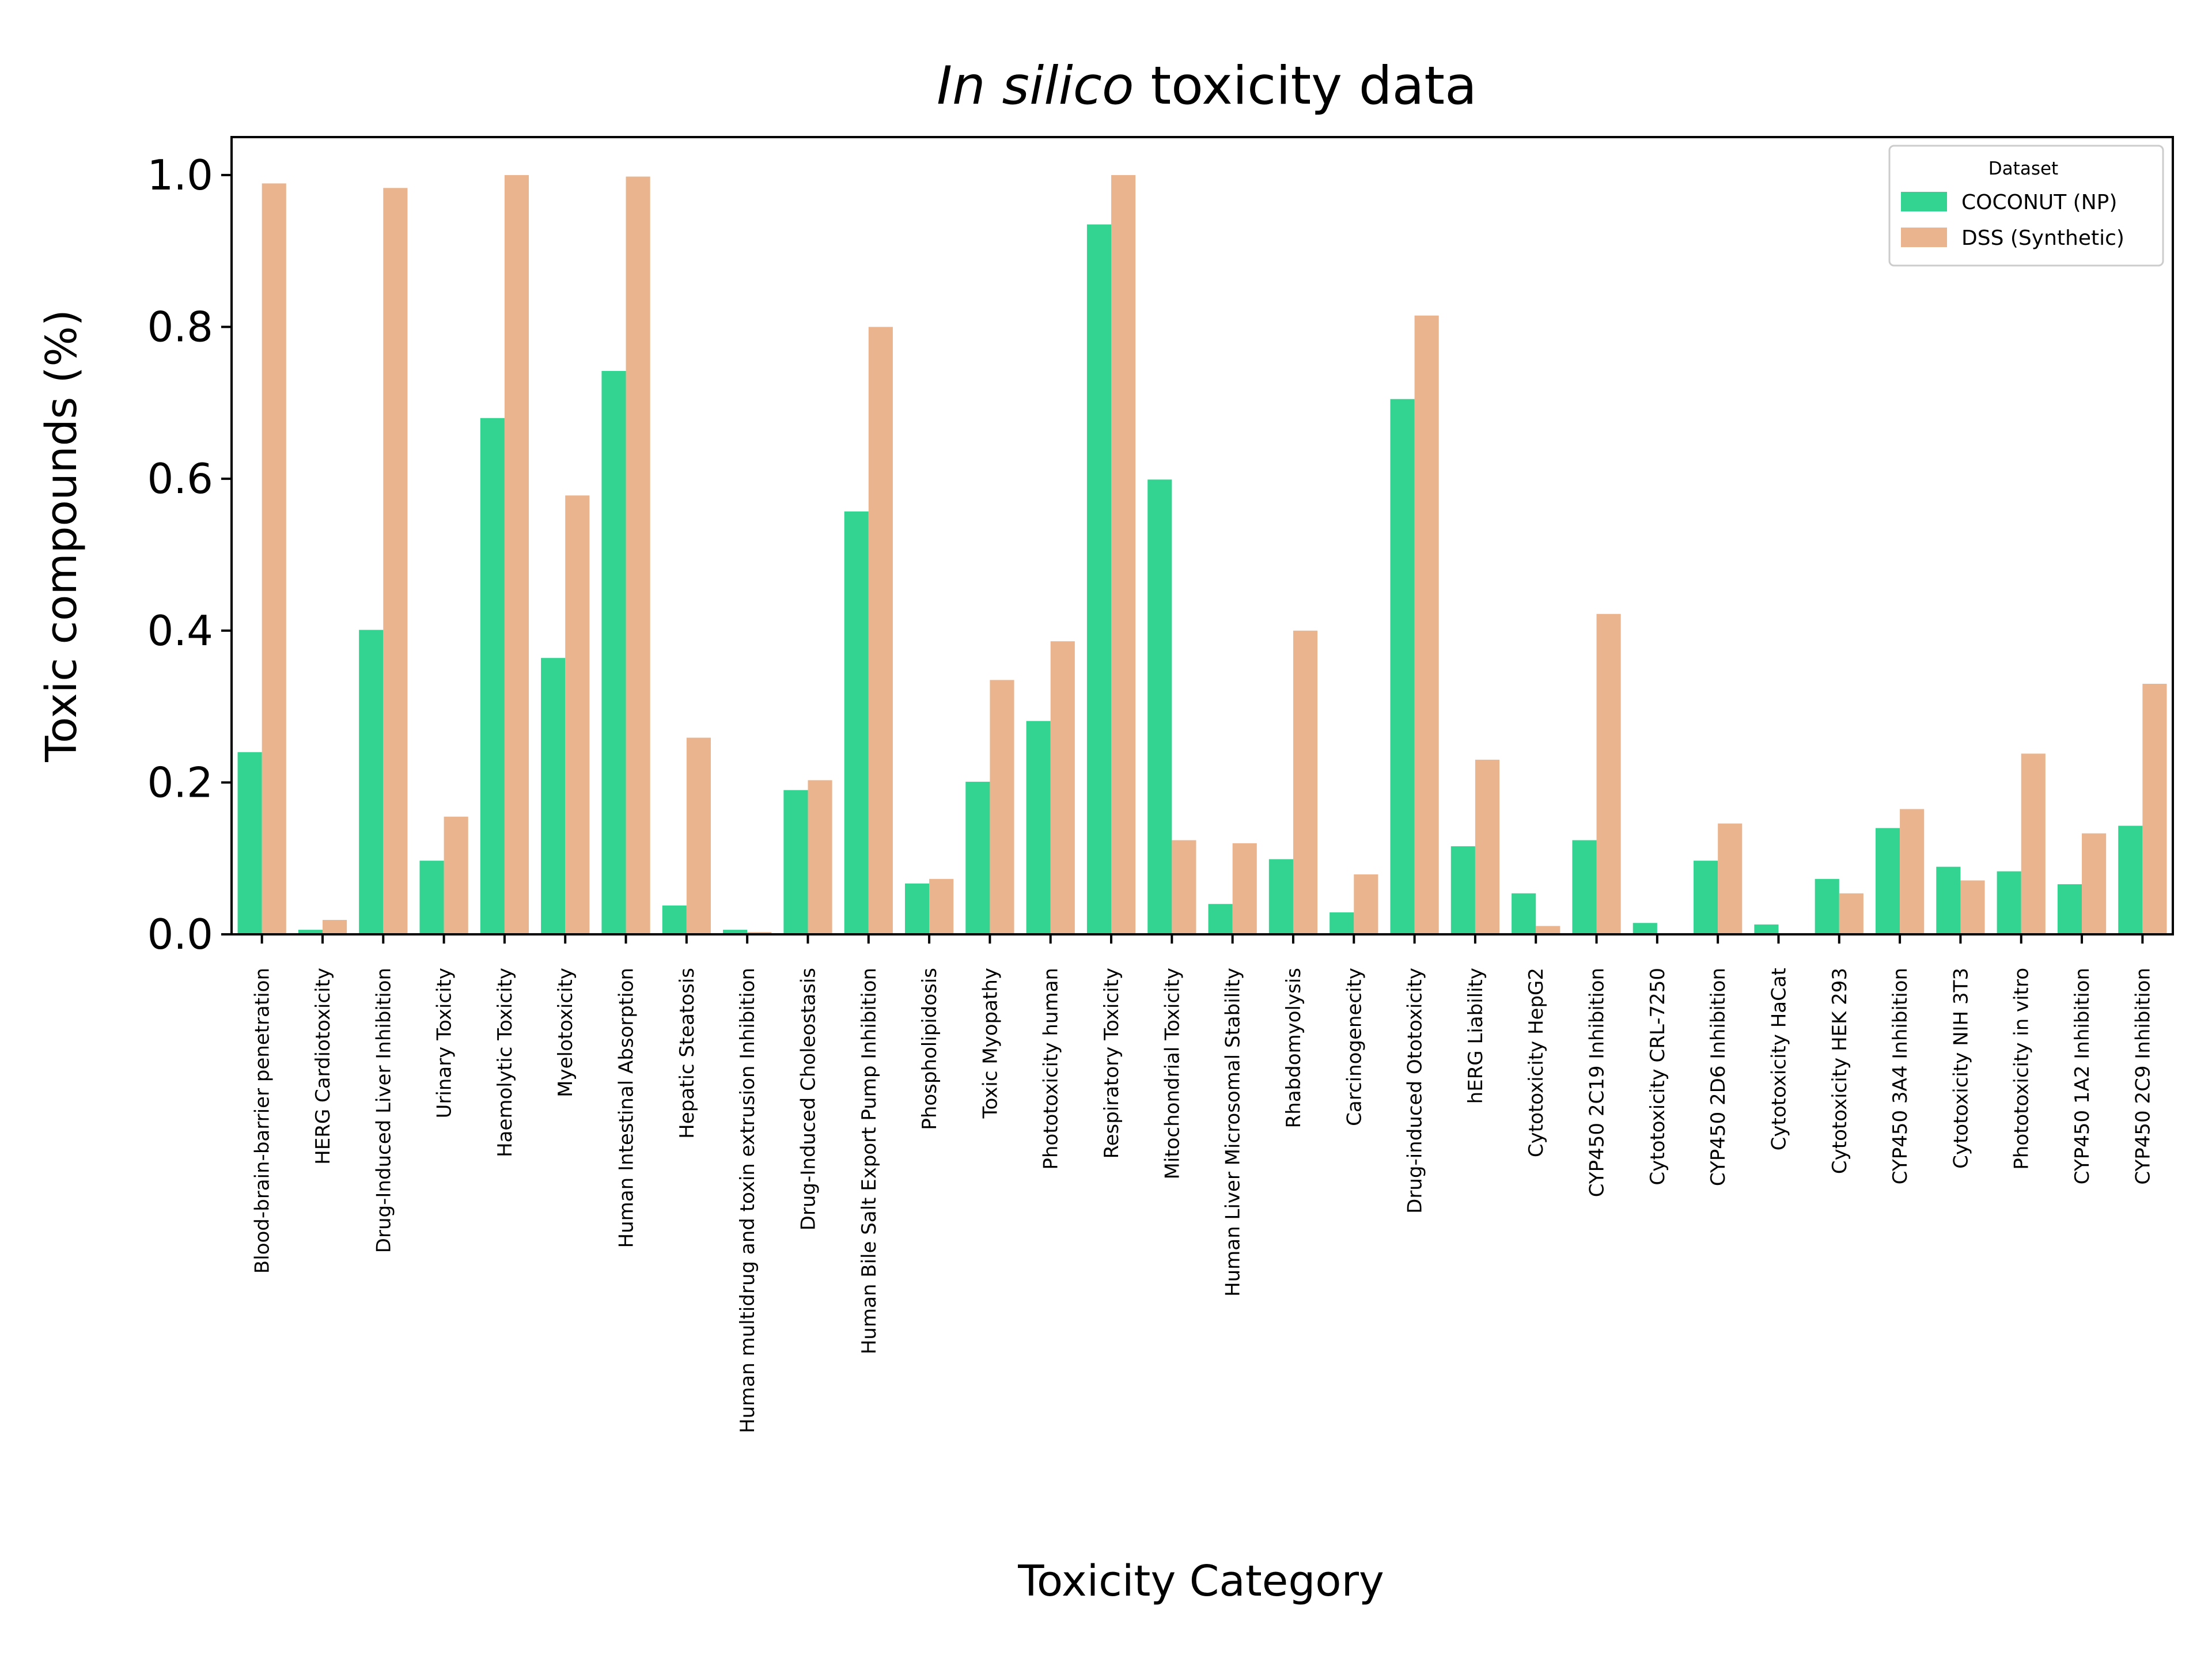  What do you see at coordinates (1172, 1074) in the screenshot?
I see `x-tick-label-15: Mitochondrial Toxicity` at bounding box center [1172, 1074].